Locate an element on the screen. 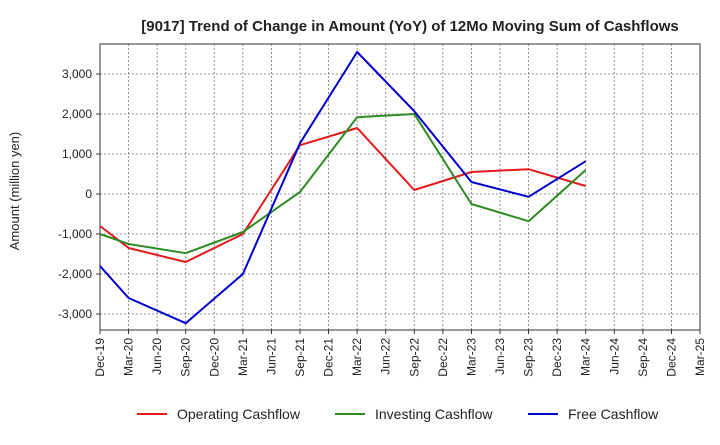 The width and height of the screenshot is (720, 445). x-tick-label: Dec-19 is located at coordinates (100, 357).